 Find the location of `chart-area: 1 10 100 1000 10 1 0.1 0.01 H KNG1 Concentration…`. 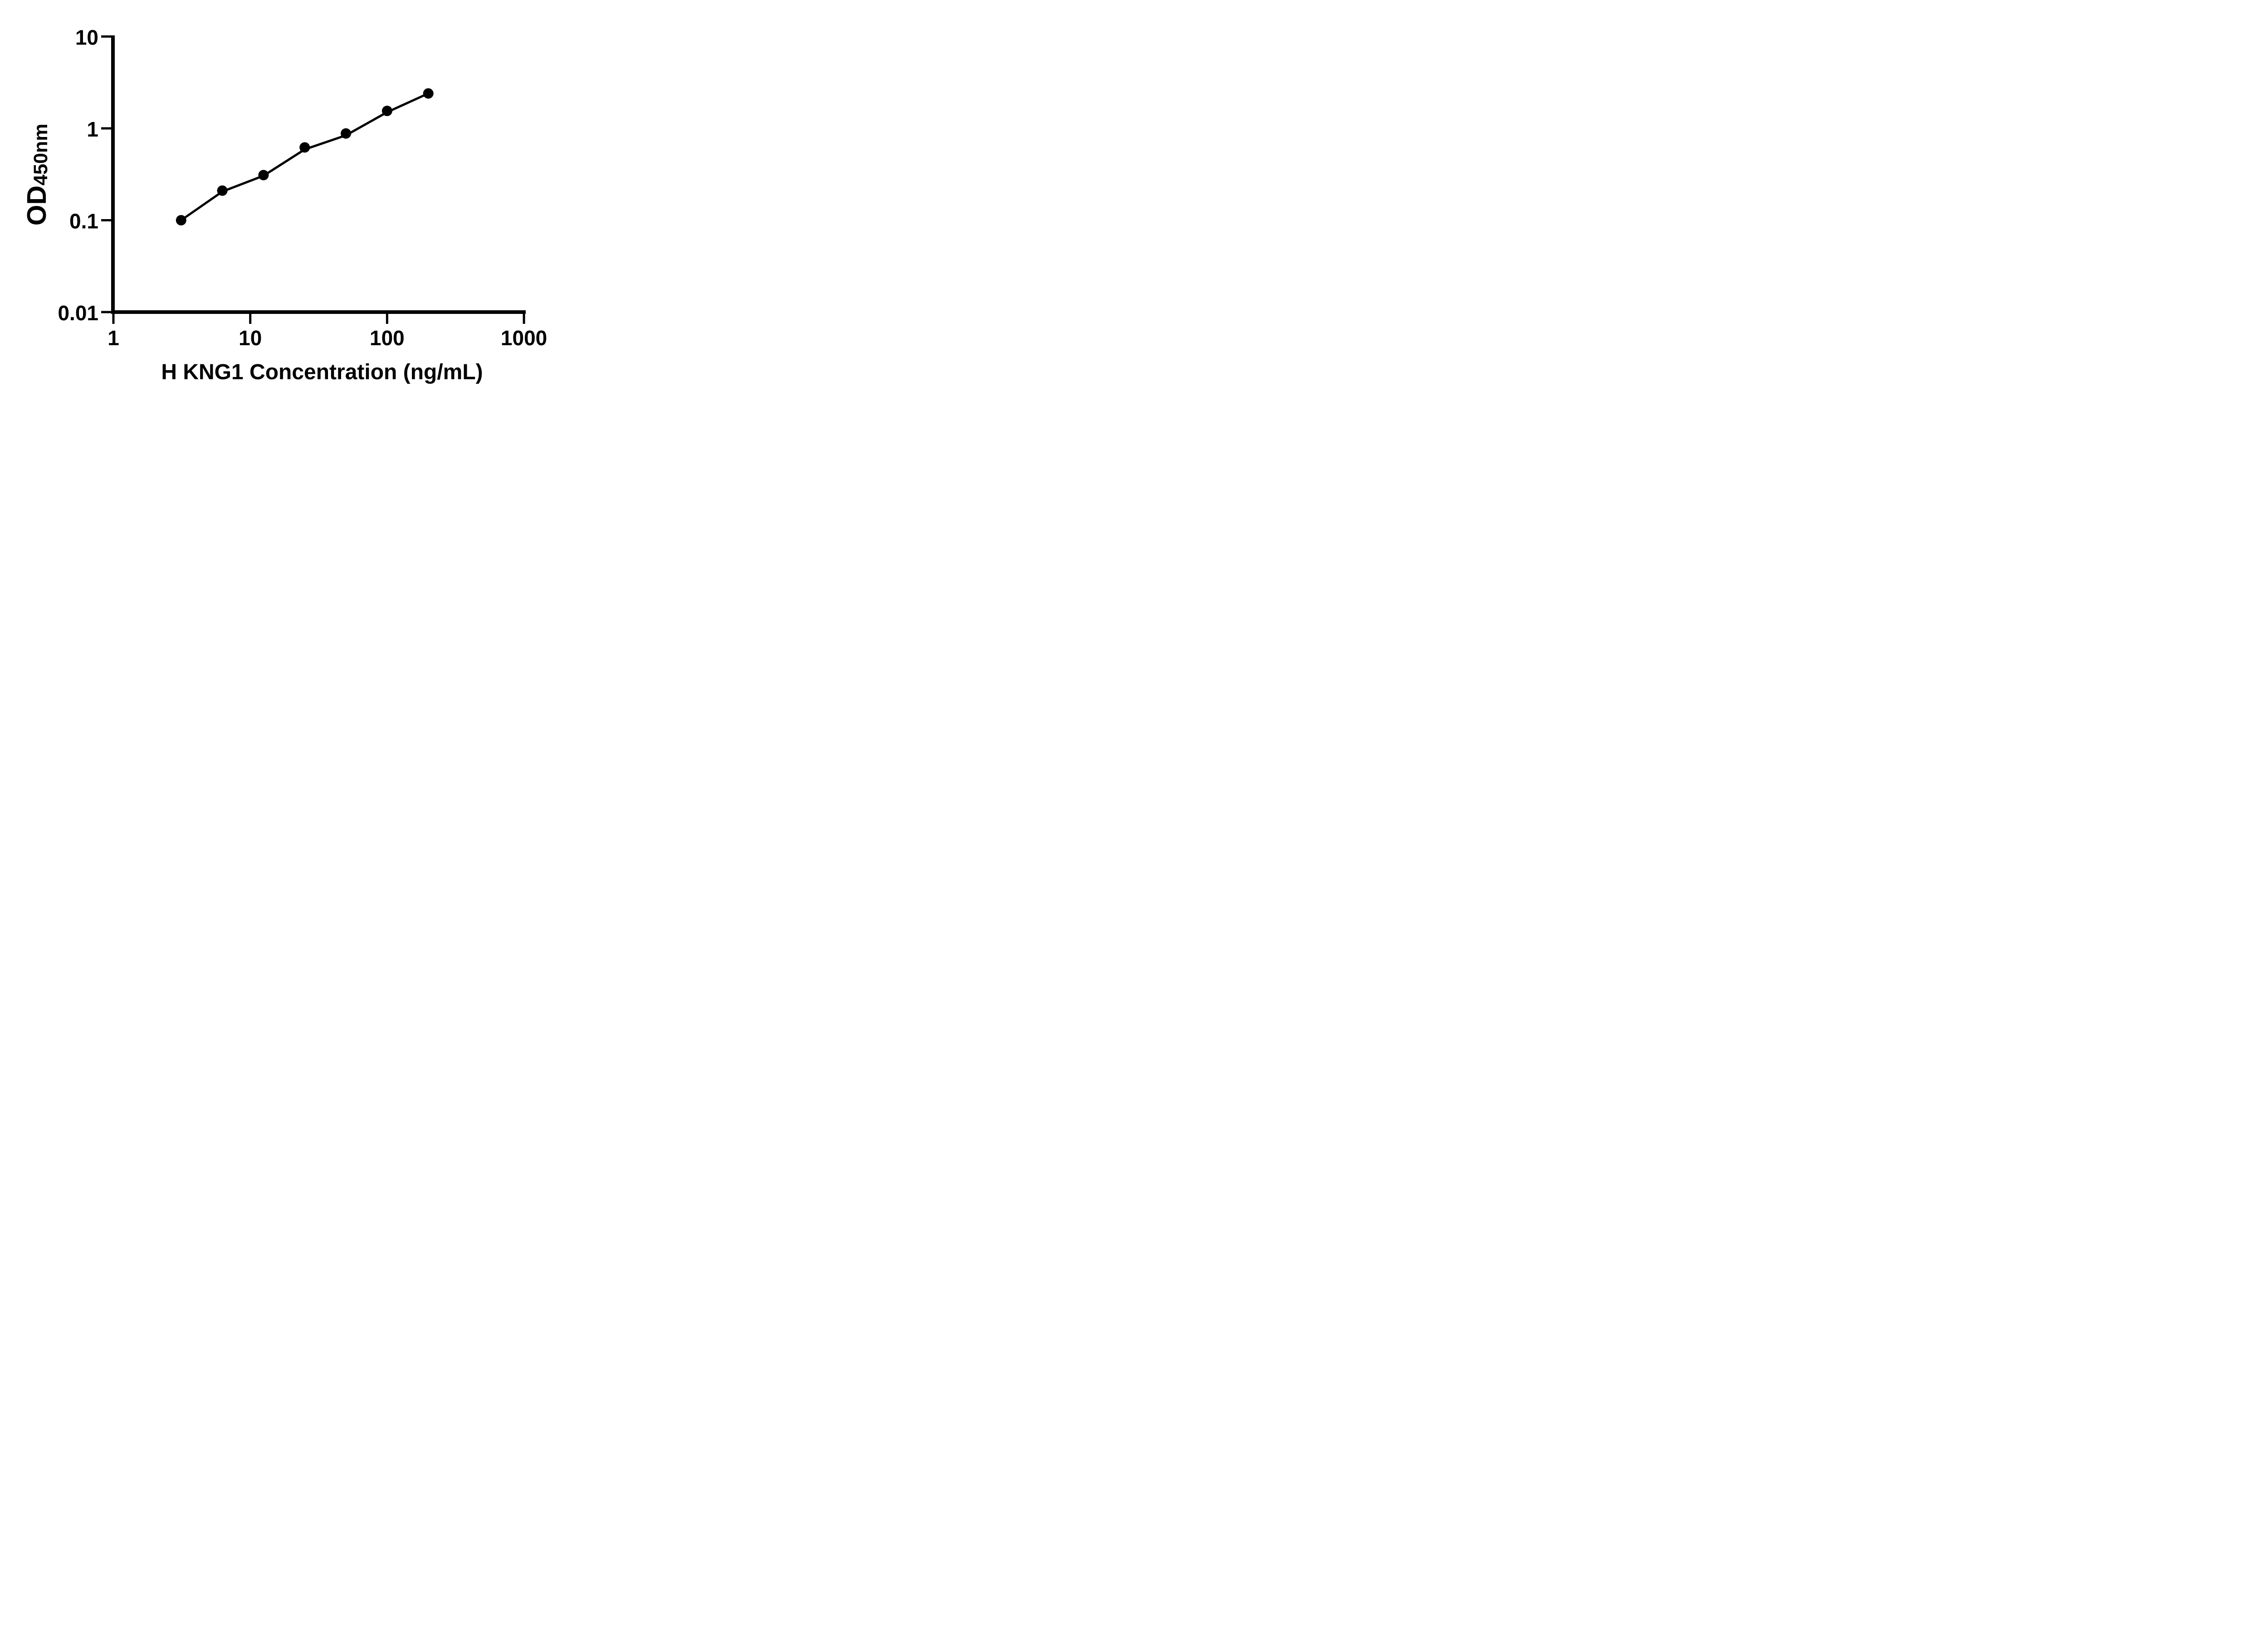

chart-area: 1 10 100 1000 10 1 0.1 0.01 H KNG1 Concentration… is located at coordinates (291, 205).